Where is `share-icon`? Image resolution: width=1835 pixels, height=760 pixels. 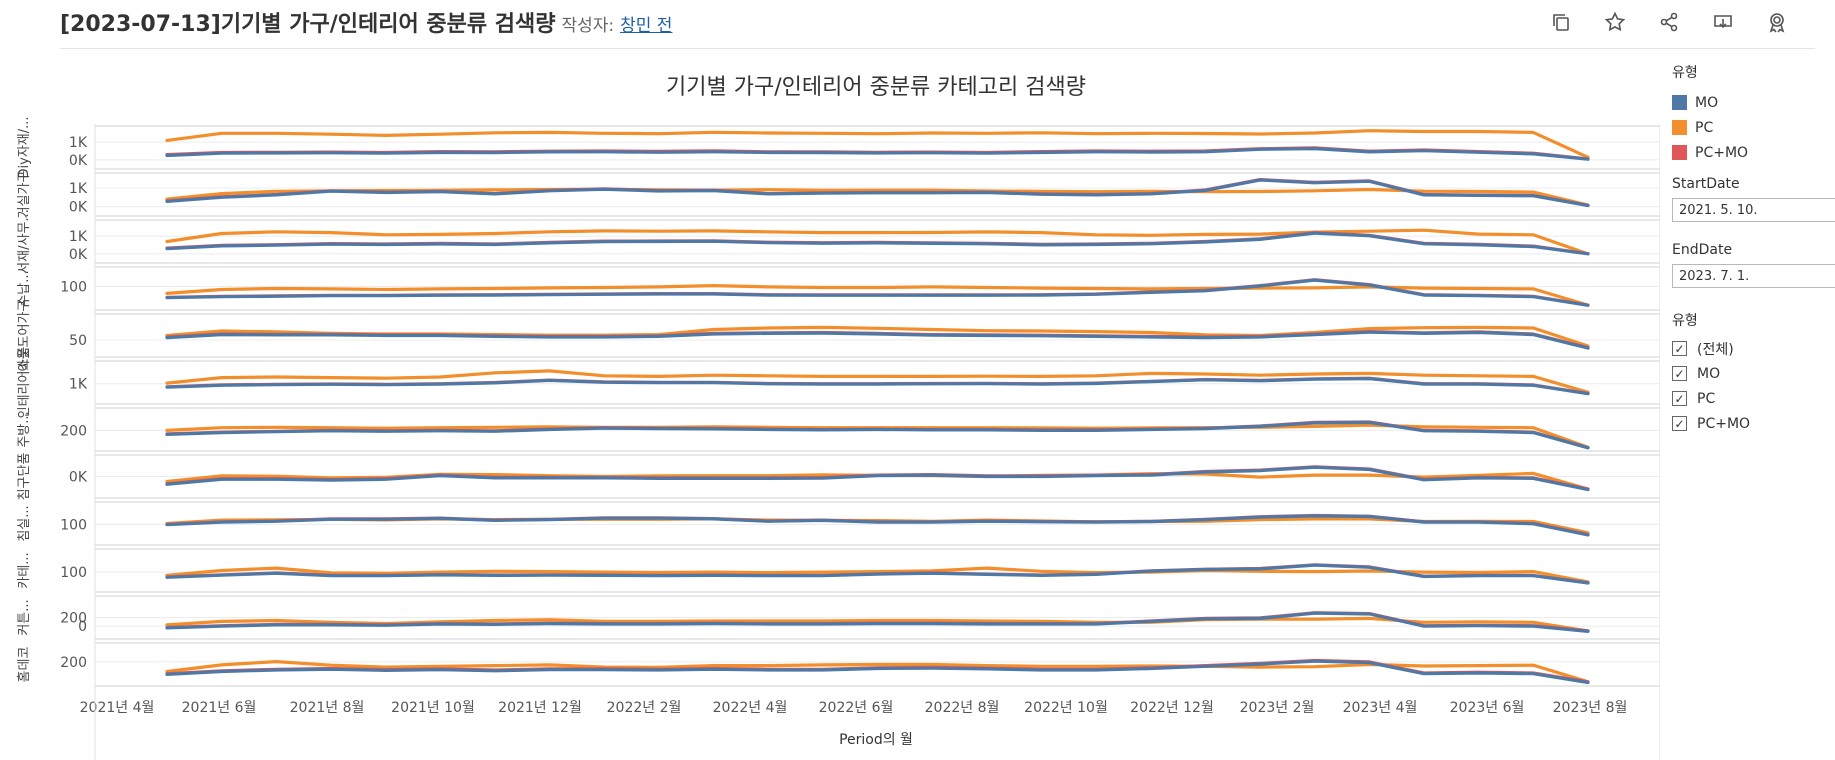 share-icon is located at coordinates (1669, 22).